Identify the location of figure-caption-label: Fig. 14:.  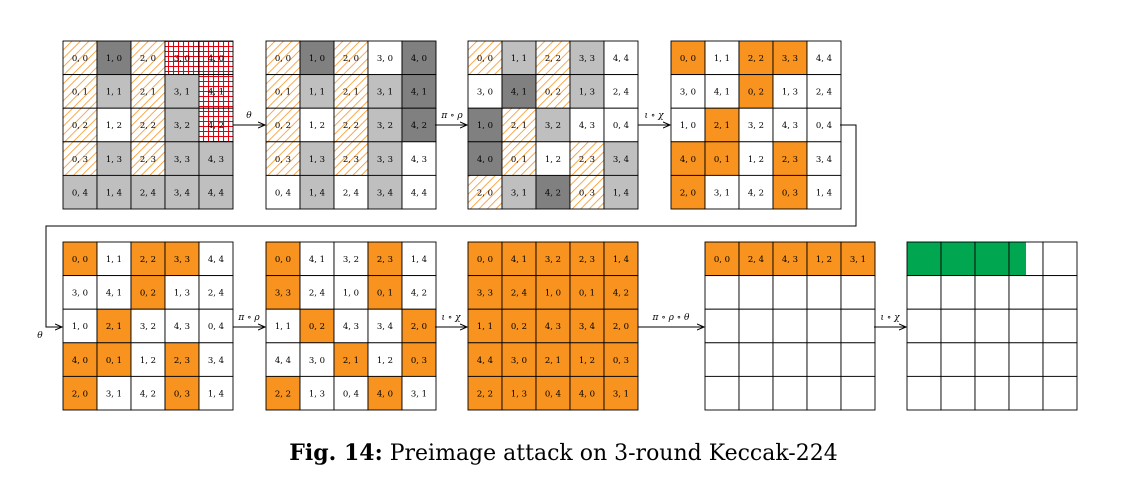
(336, 453).